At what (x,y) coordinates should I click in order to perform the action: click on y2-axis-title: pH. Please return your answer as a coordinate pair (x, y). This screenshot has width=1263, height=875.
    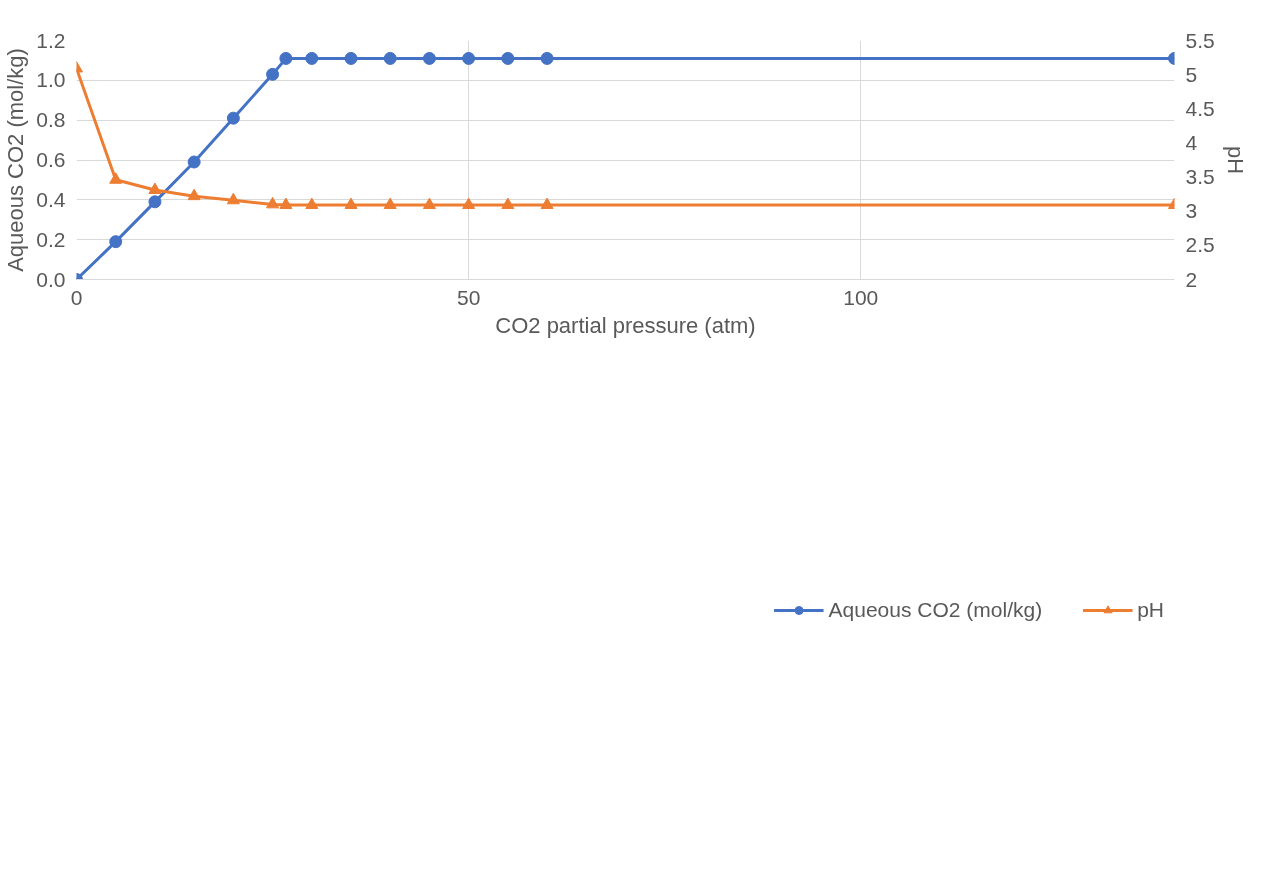
    Looking at the image, I should click on (1235, 160).